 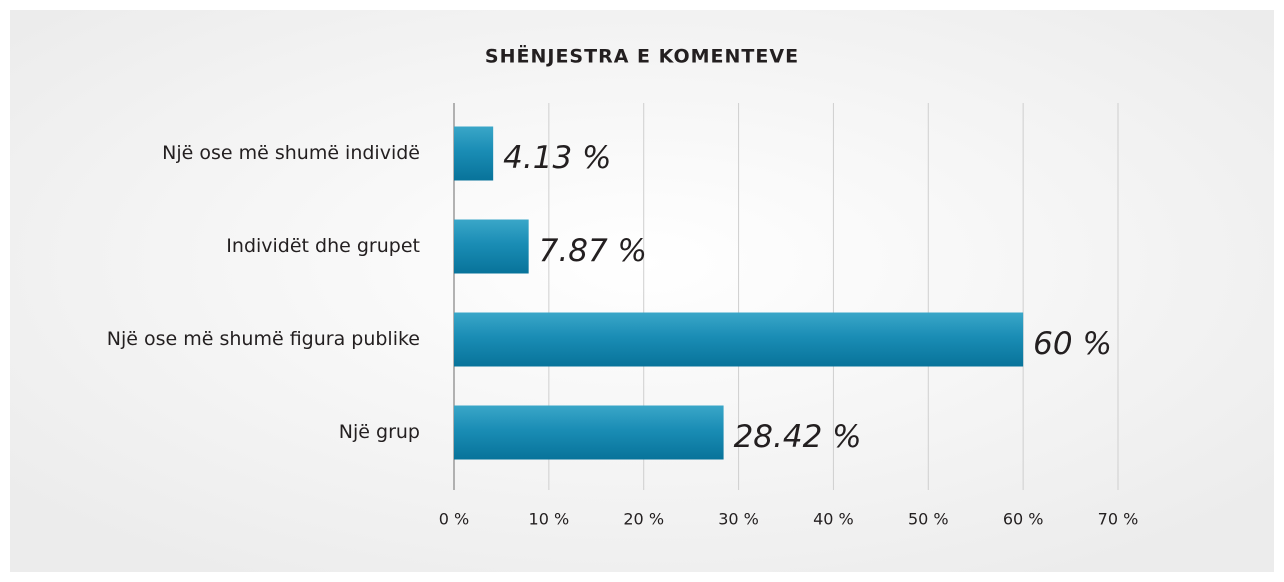 I want to click on x-tick-label: 0 %, so click(x=454, y=519).